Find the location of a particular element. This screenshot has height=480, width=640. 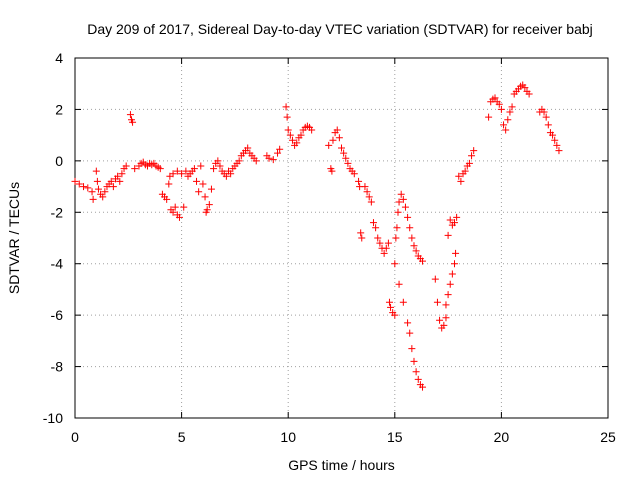

y-axis-label: SDTVAR / TECUs is located at coordinates (14, 238).